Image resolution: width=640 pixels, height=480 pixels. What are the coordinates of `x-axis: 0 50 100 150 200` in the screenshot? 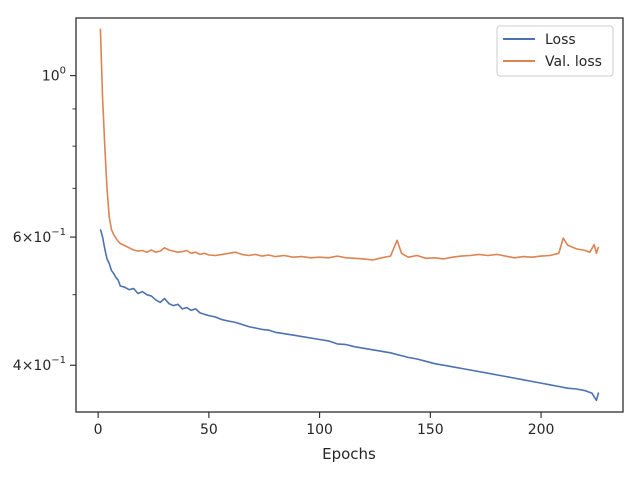 It's located at (324, 425).